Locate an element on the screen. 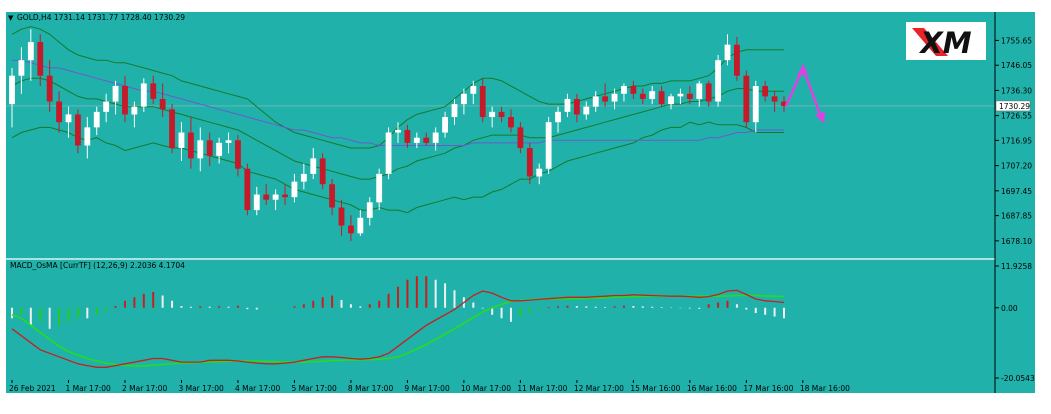 The height and width of the screenshot is (414, 1051). price-axis-background is located at coordinates (1015, 202).